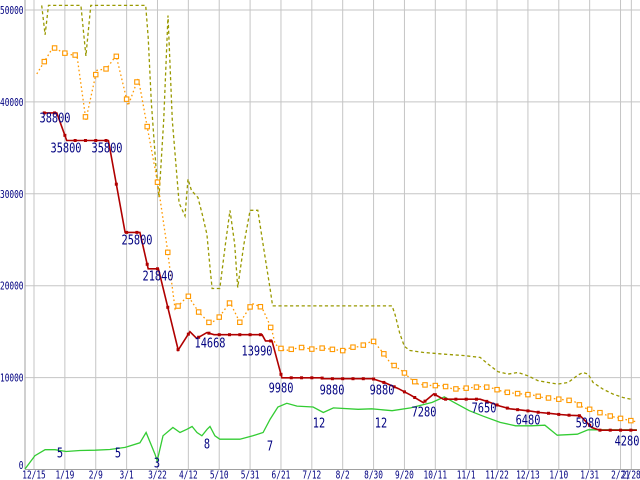 This screenshot has height=480, width=640. Describe the element at coordinates (528, 421) in the screenshot. I see `price-label: 6480` at that location.